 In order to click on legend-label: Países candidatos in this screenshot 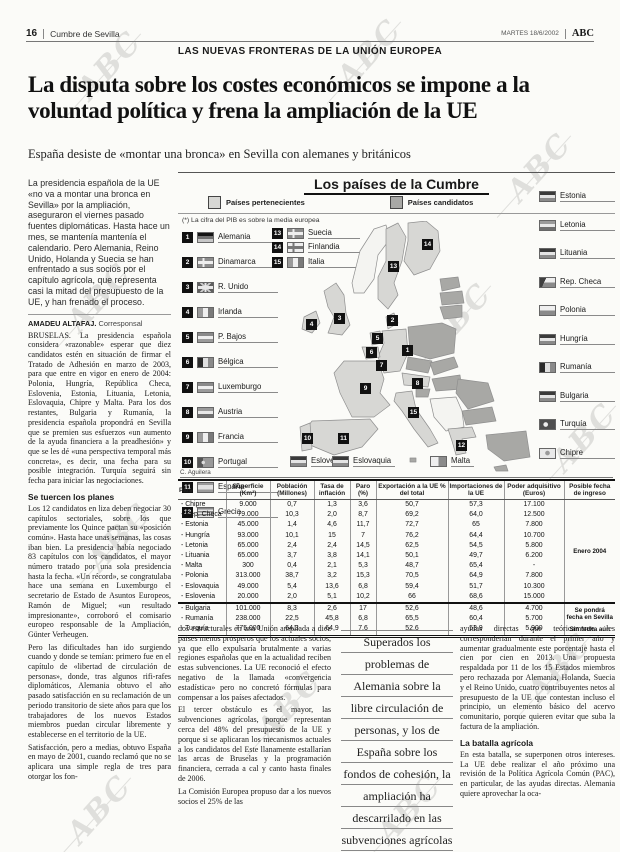, I will do `click(440, 202)`.